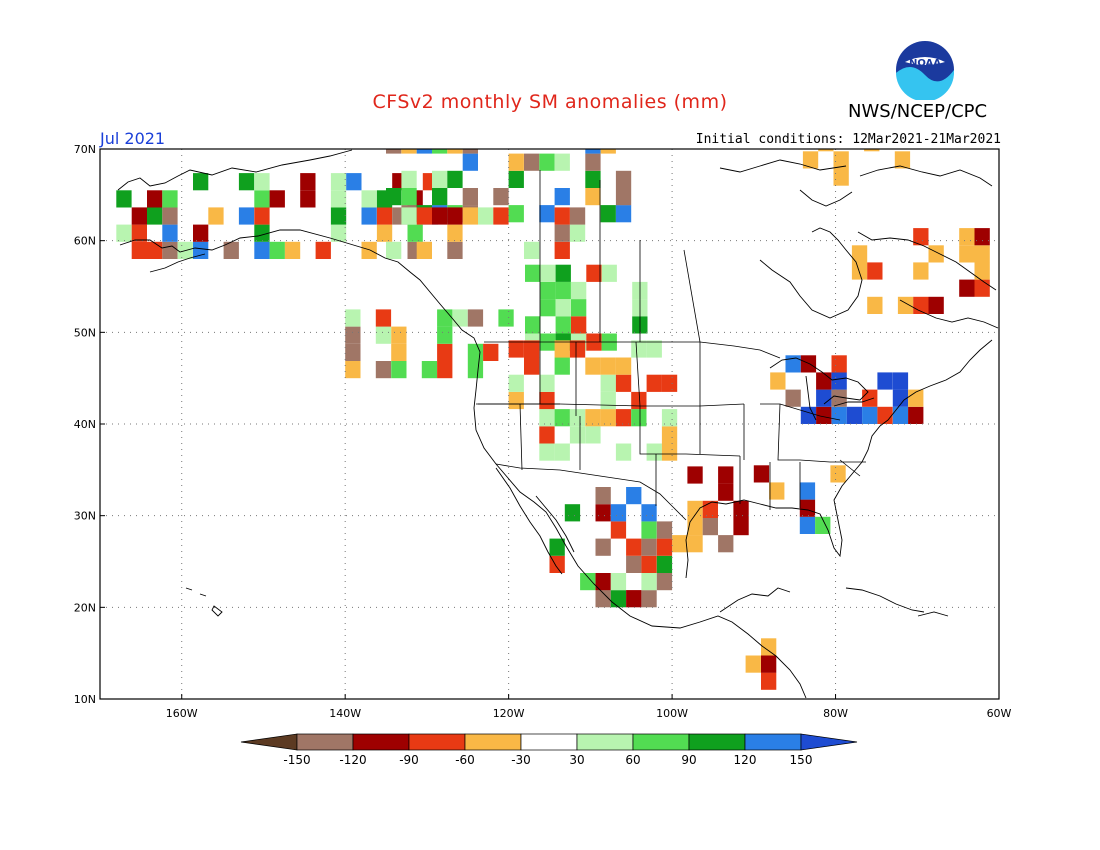 This screenshot has width=1100, height=850. What do you see at coordinates (509, 713) in the screenshot?
I see `lon-tick-label: 120W` at bounding box center [509, 713].